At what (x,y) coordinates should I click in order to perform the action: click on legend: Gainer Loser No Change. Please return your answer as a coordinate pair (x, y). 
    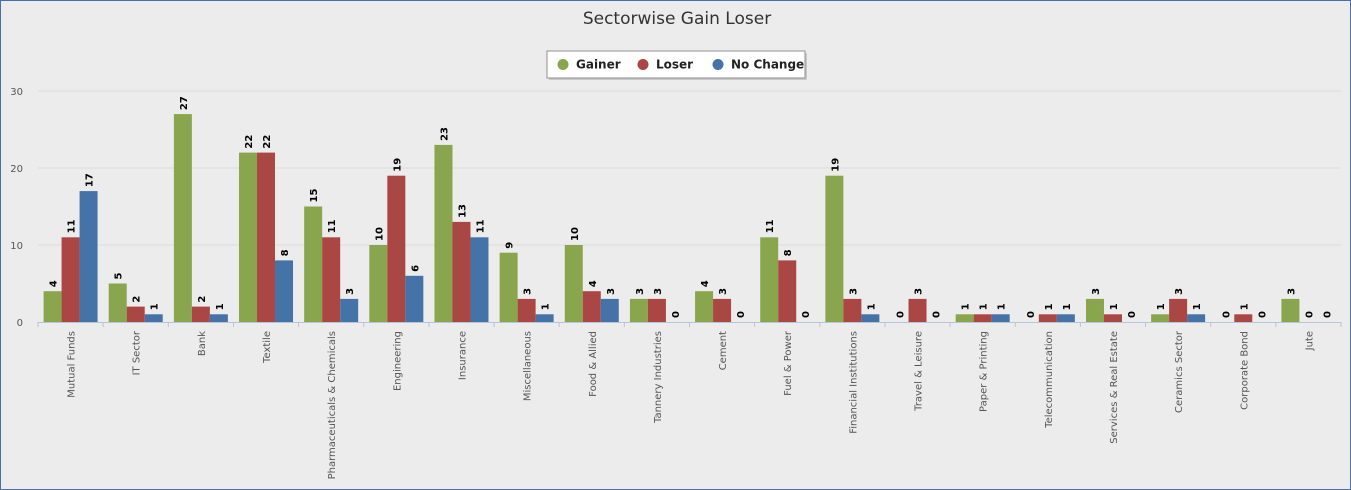
    Looking at the image, I should click on (676, 65).